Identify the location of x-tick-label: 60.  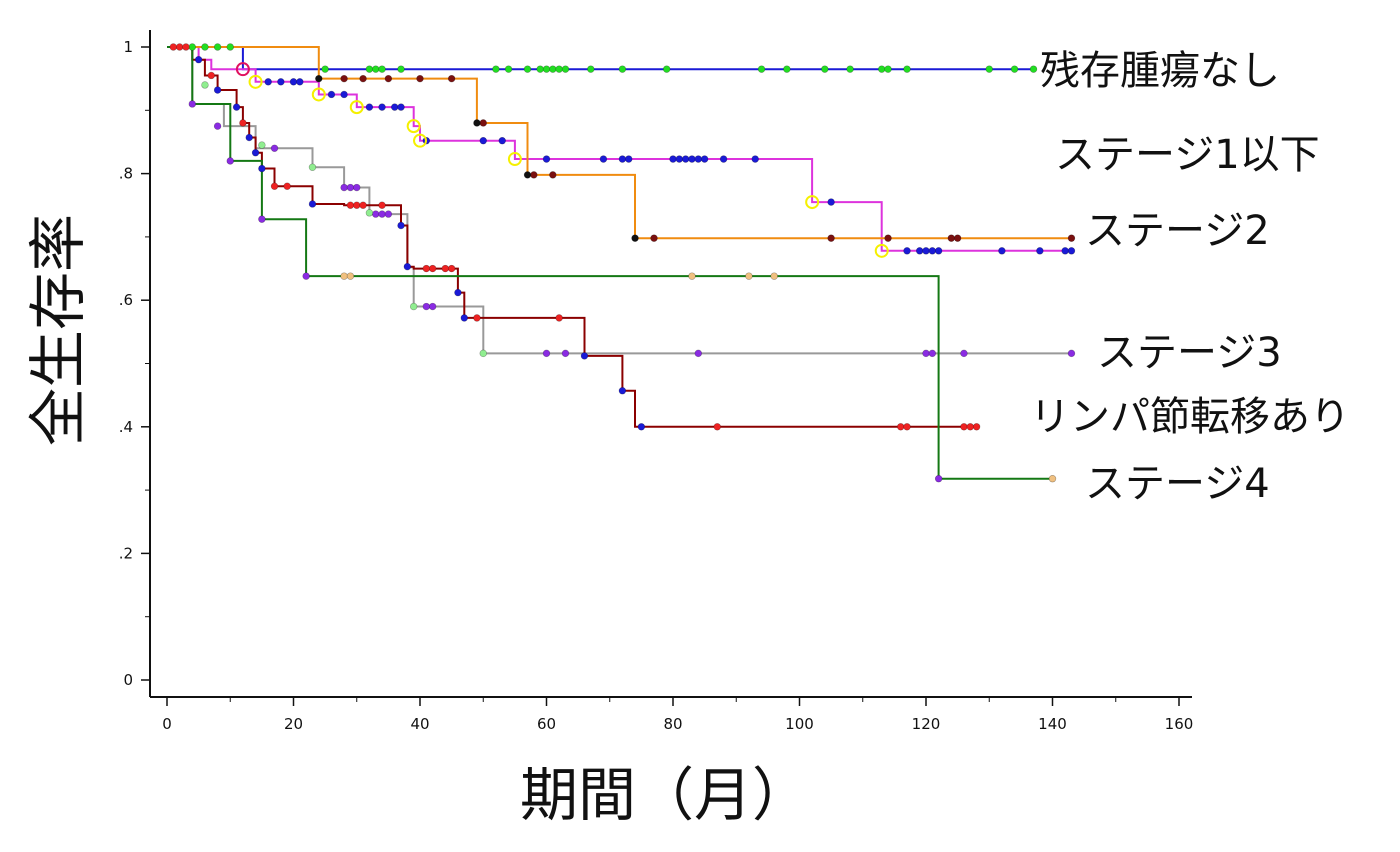
(546, 724).